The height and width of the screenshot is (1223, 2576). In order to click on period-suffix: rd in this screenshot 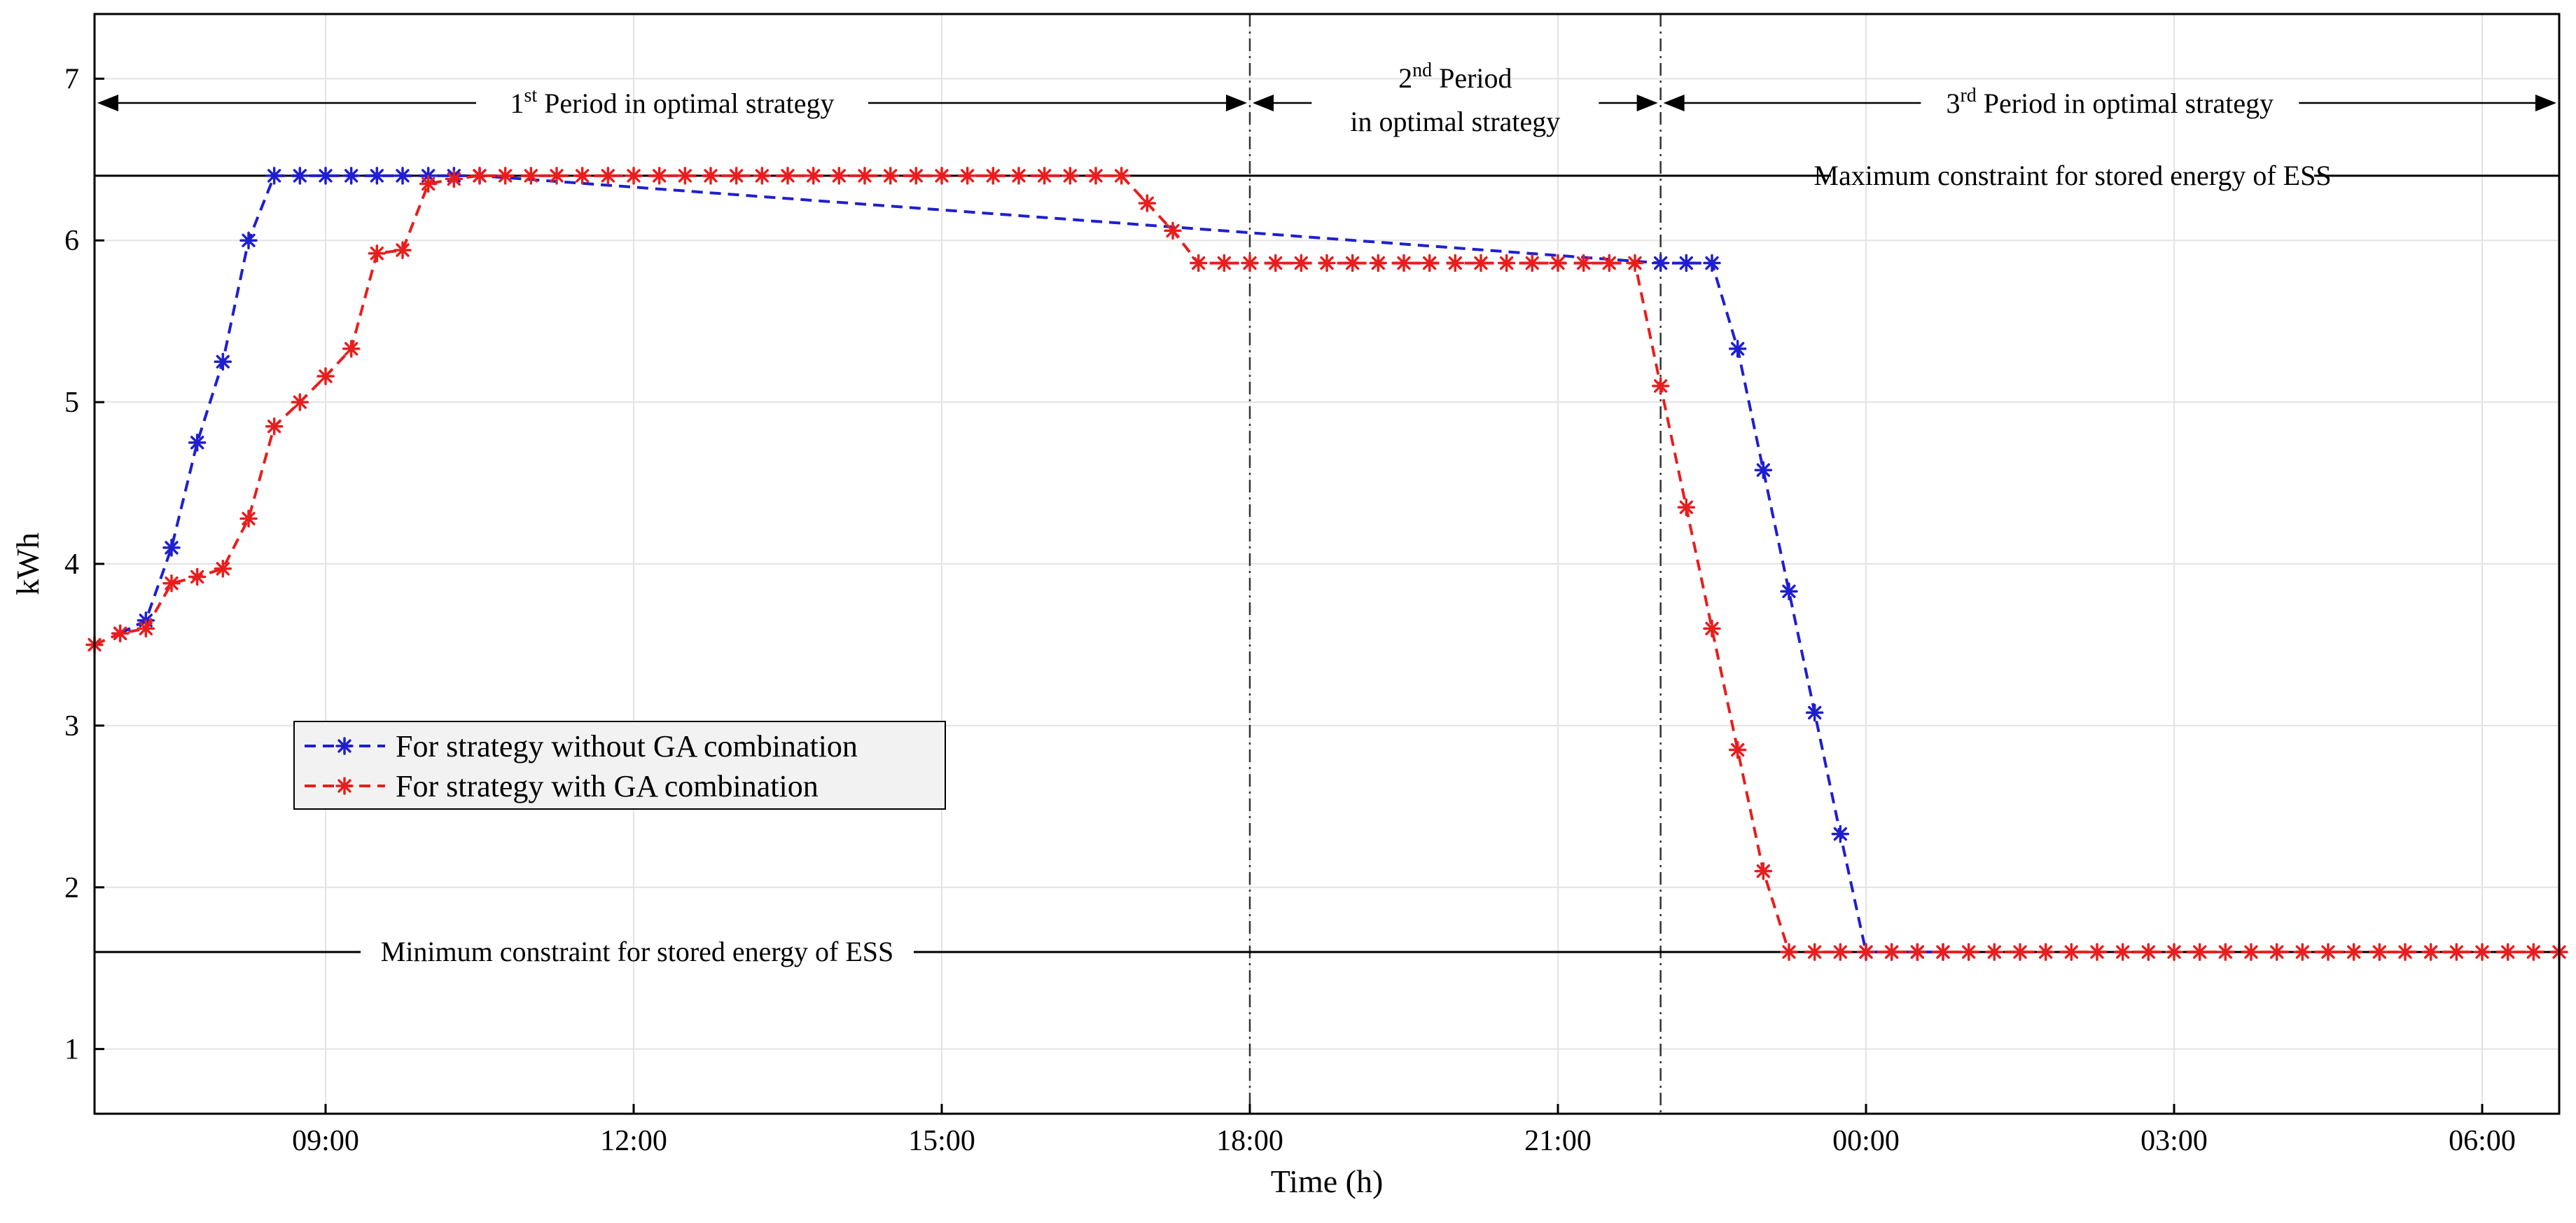, I will do `click(1968, 95)`.